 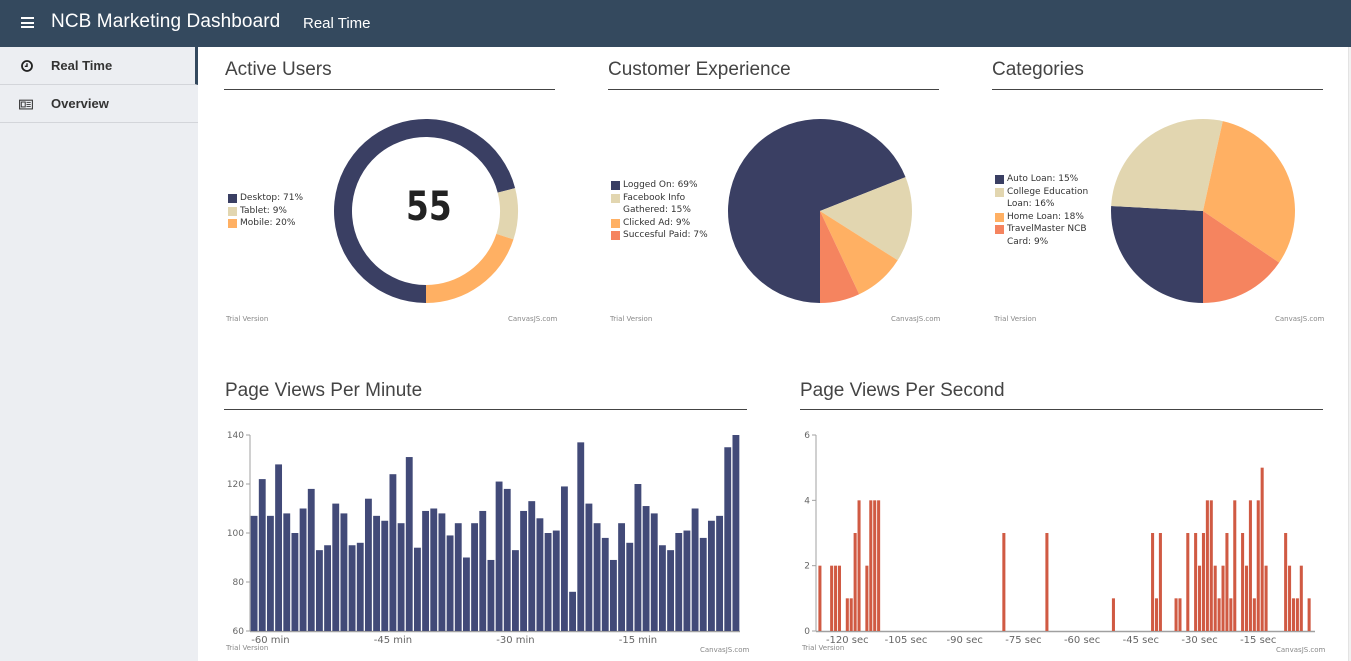 What do you see at coordinates (1241, 257) in the screenshot?
I see `pie-slice-travelmaster-ncb-card` at bounding box center [1241, 257].